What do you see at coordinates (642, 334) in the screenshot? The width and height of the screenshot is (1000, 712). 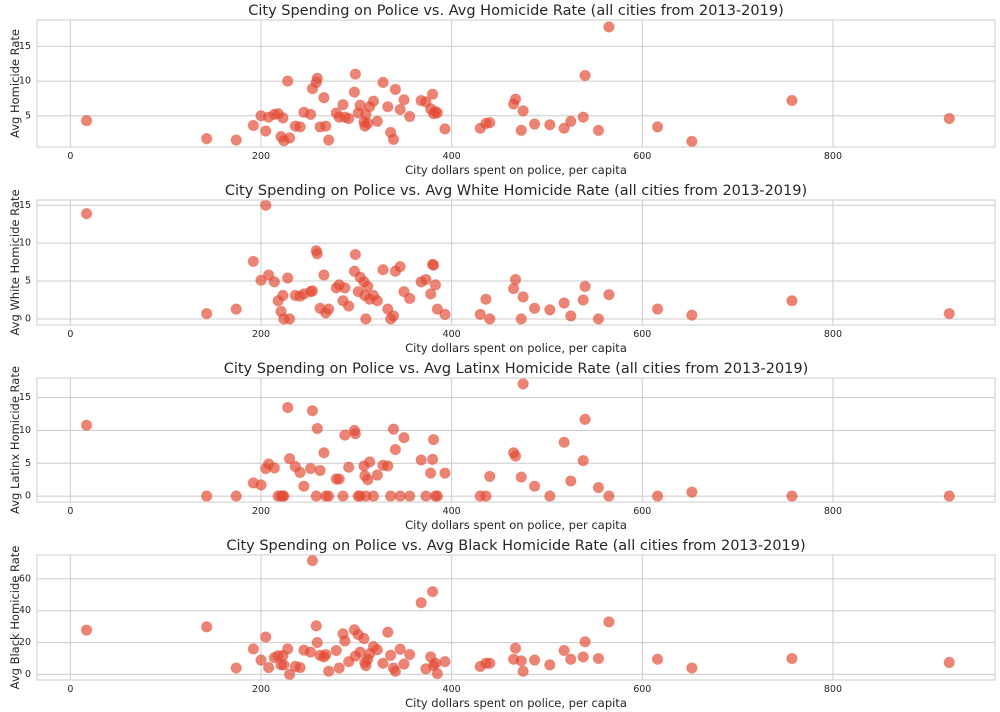 I see `x-tick-label: 600` at bounding box center [642, 334].